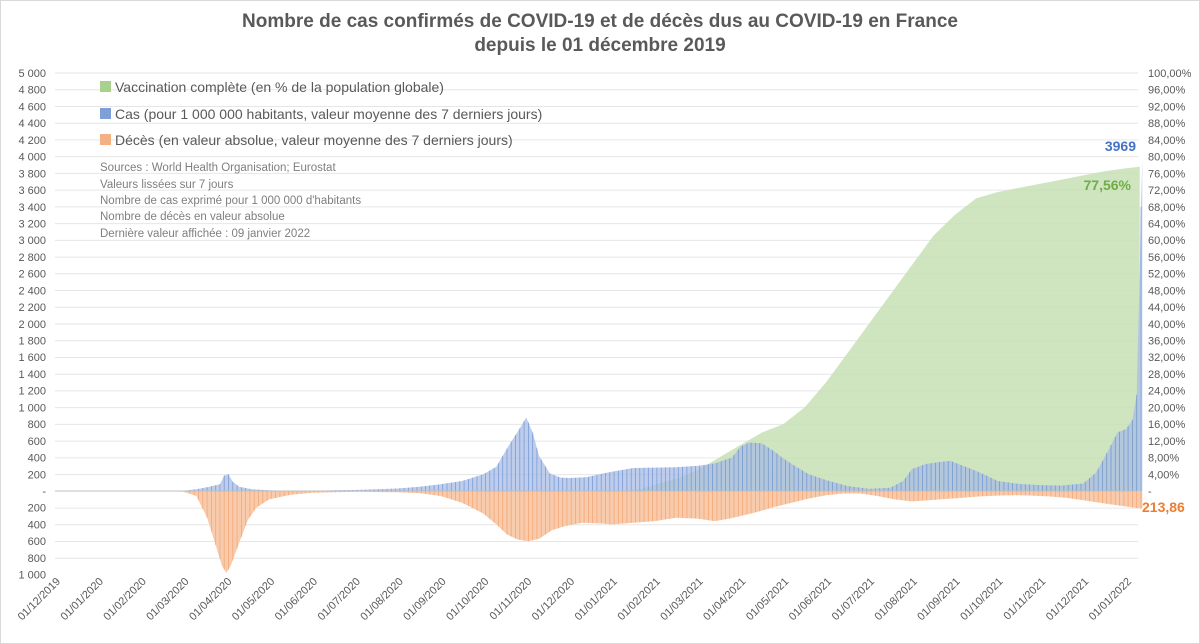 This screenshot has height=644, width=1200. What do you see at coordinates (381, 599) in the screenshot?
I see `x-tick-label: 01/08/2020` at bounding box center [381, 599].